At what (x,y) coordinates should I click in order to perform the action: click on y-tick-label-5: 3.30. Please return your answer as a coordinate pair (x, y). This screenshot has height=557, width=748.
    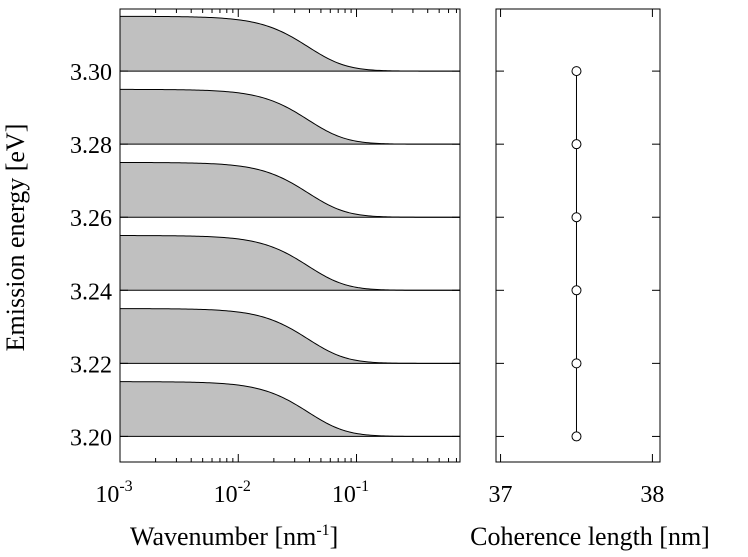
    Looking at the image, I should click on (91, 73).